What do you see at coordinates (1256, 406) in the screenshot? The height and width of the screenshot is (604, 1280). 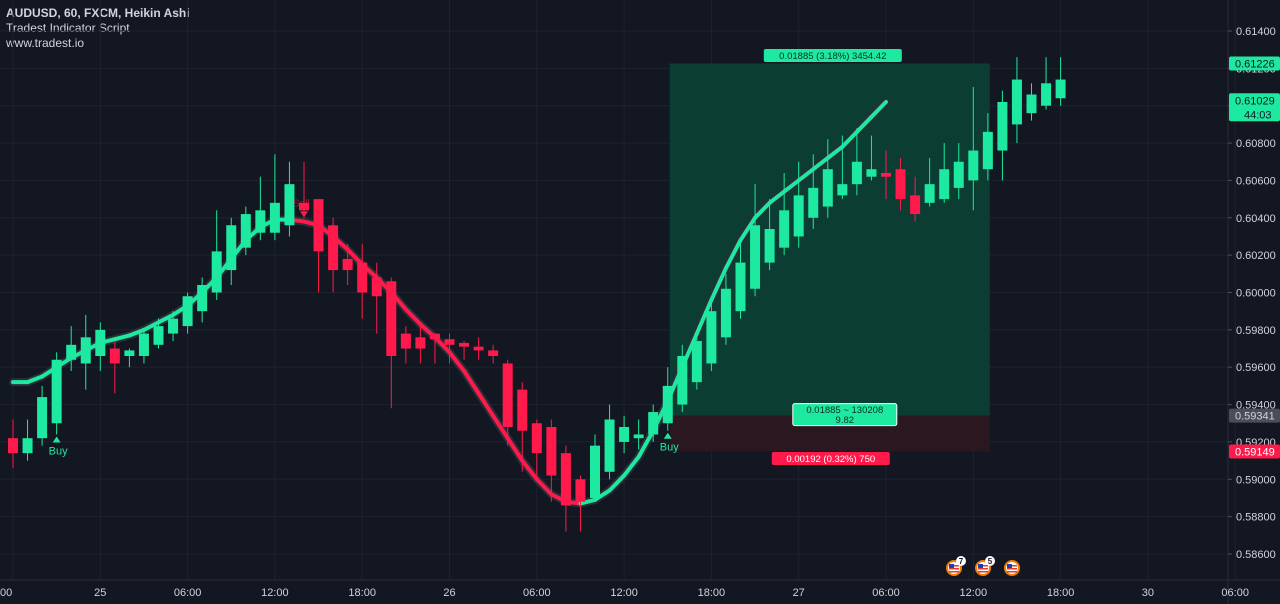 I see `price-tick-label: 0.59400` at bounding box center [1256, 406].